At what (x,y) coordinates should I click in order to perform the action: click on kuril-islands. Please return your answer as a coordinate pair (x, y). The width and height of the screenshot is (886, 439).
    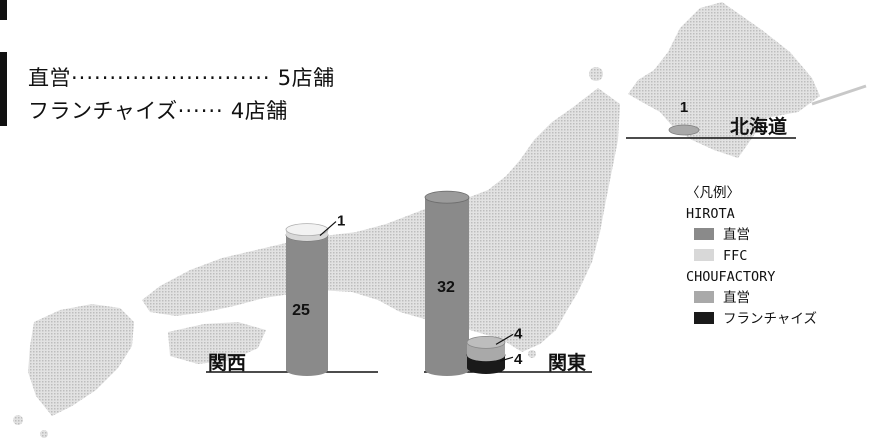
    Looking at the image, I should click on (839, 95).